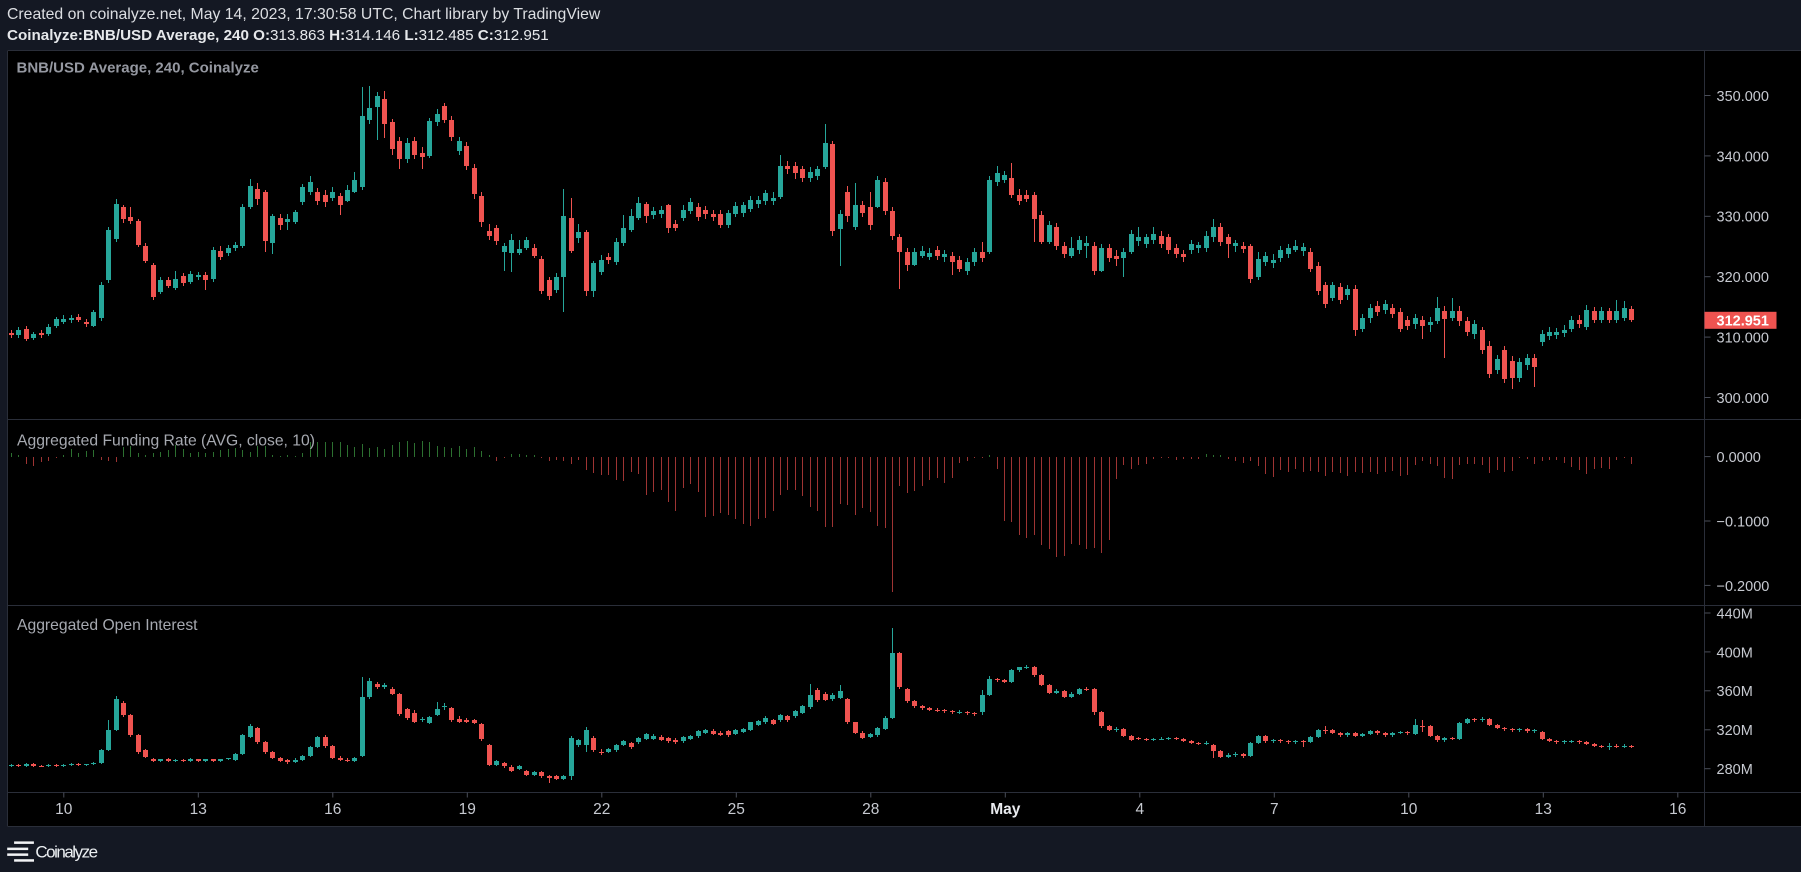  What do you see at coordinates (138, 68) in the screenshot?
I see `svg-text:BNB/USD Average, 240, Coinalyz: BNB/USD Average, 240, Coinalyze` at bounding box center [138, 68].